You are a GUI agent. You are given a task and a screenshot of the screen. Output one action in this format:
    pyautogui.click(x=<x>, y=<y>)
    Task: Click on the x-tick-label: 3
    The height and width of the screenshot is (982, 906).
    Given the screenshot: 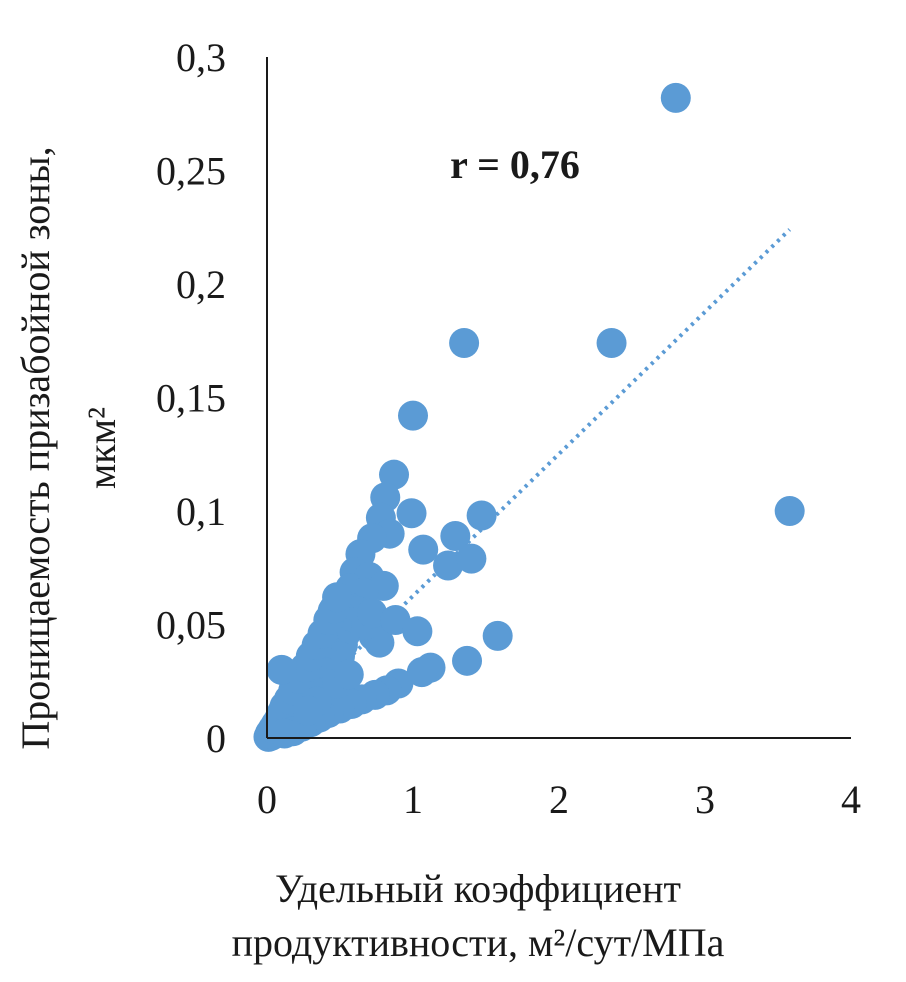 What is the action you would take?
    pyautogui.click(x=705, y=799)
    